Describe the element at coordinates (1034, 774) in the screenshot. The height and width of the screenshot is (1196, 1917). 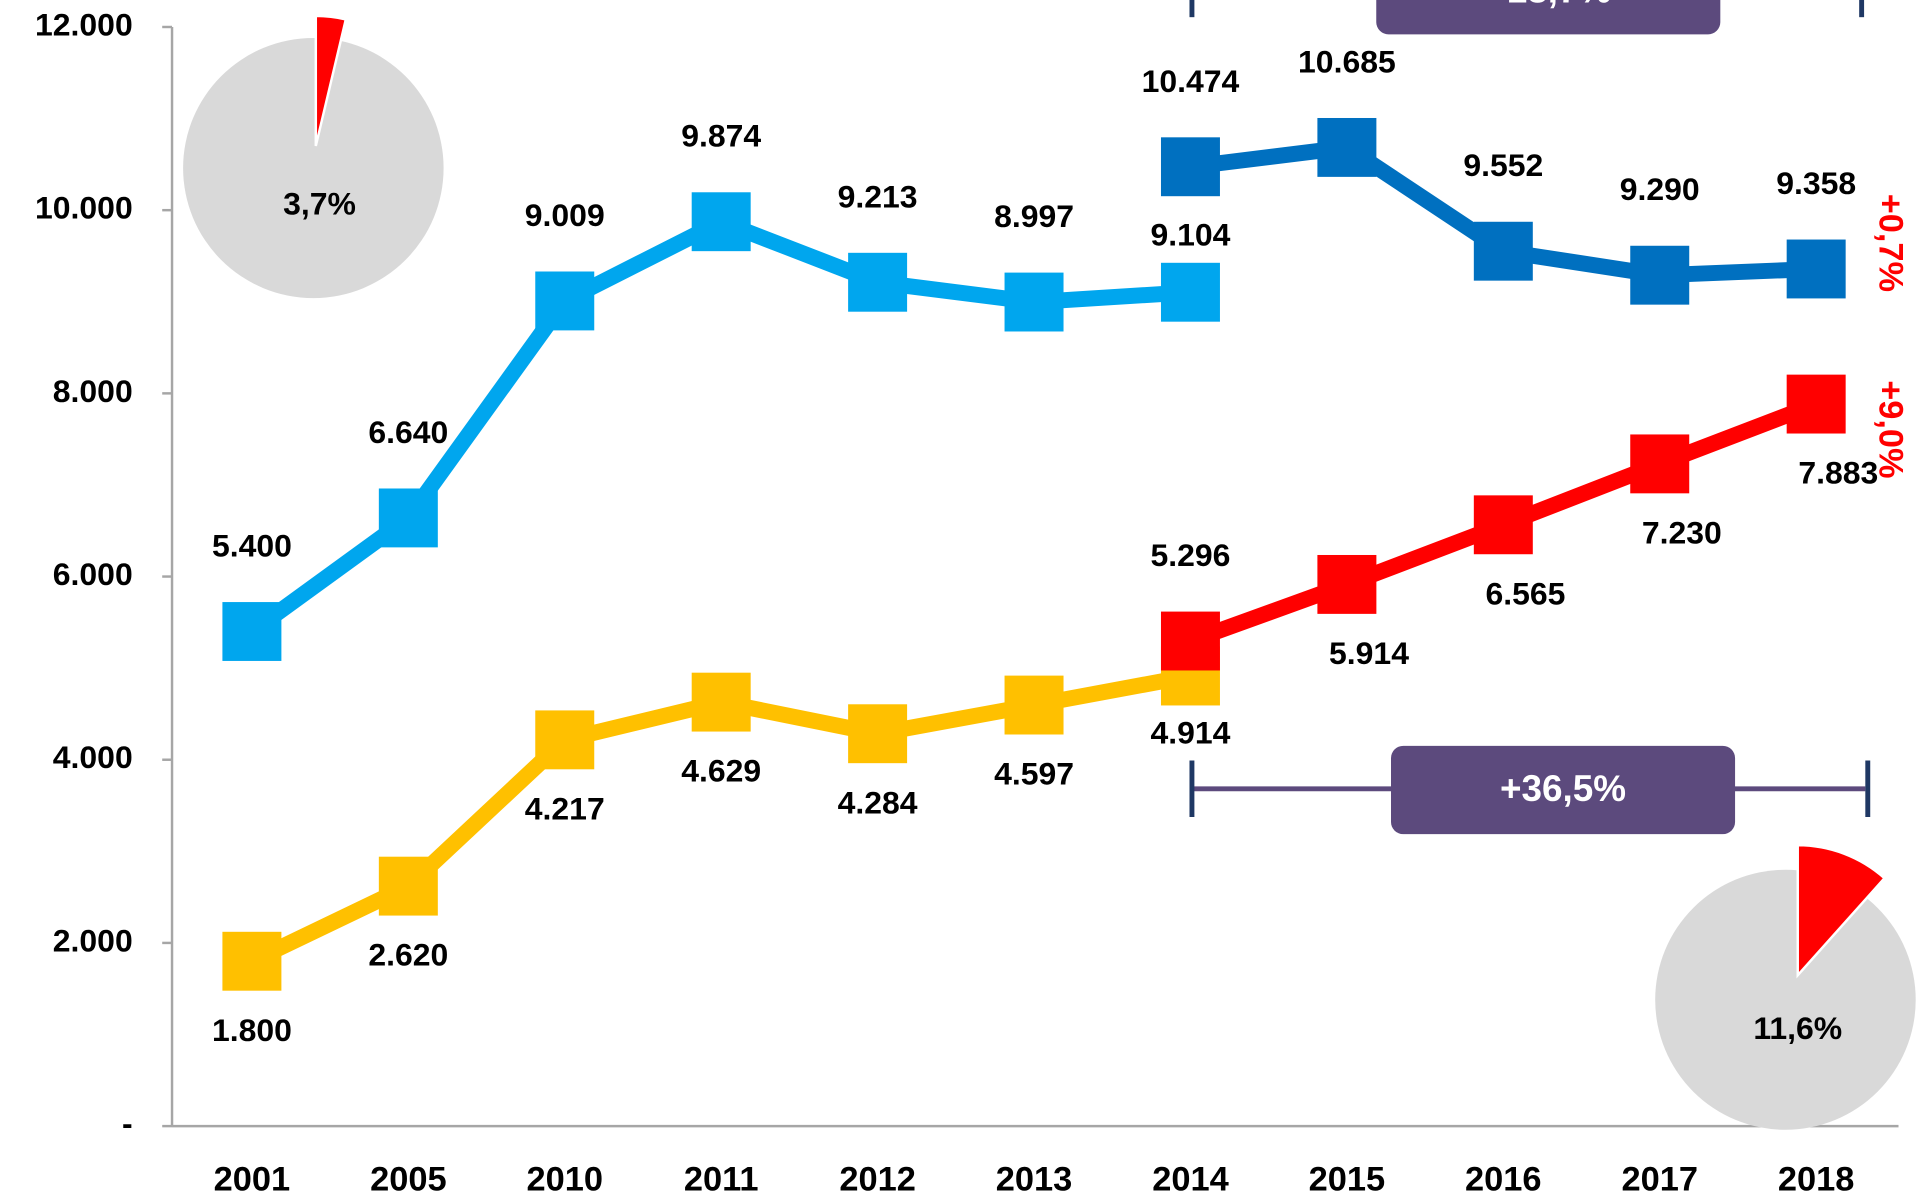
I see `data-label: 4.597` at that location.